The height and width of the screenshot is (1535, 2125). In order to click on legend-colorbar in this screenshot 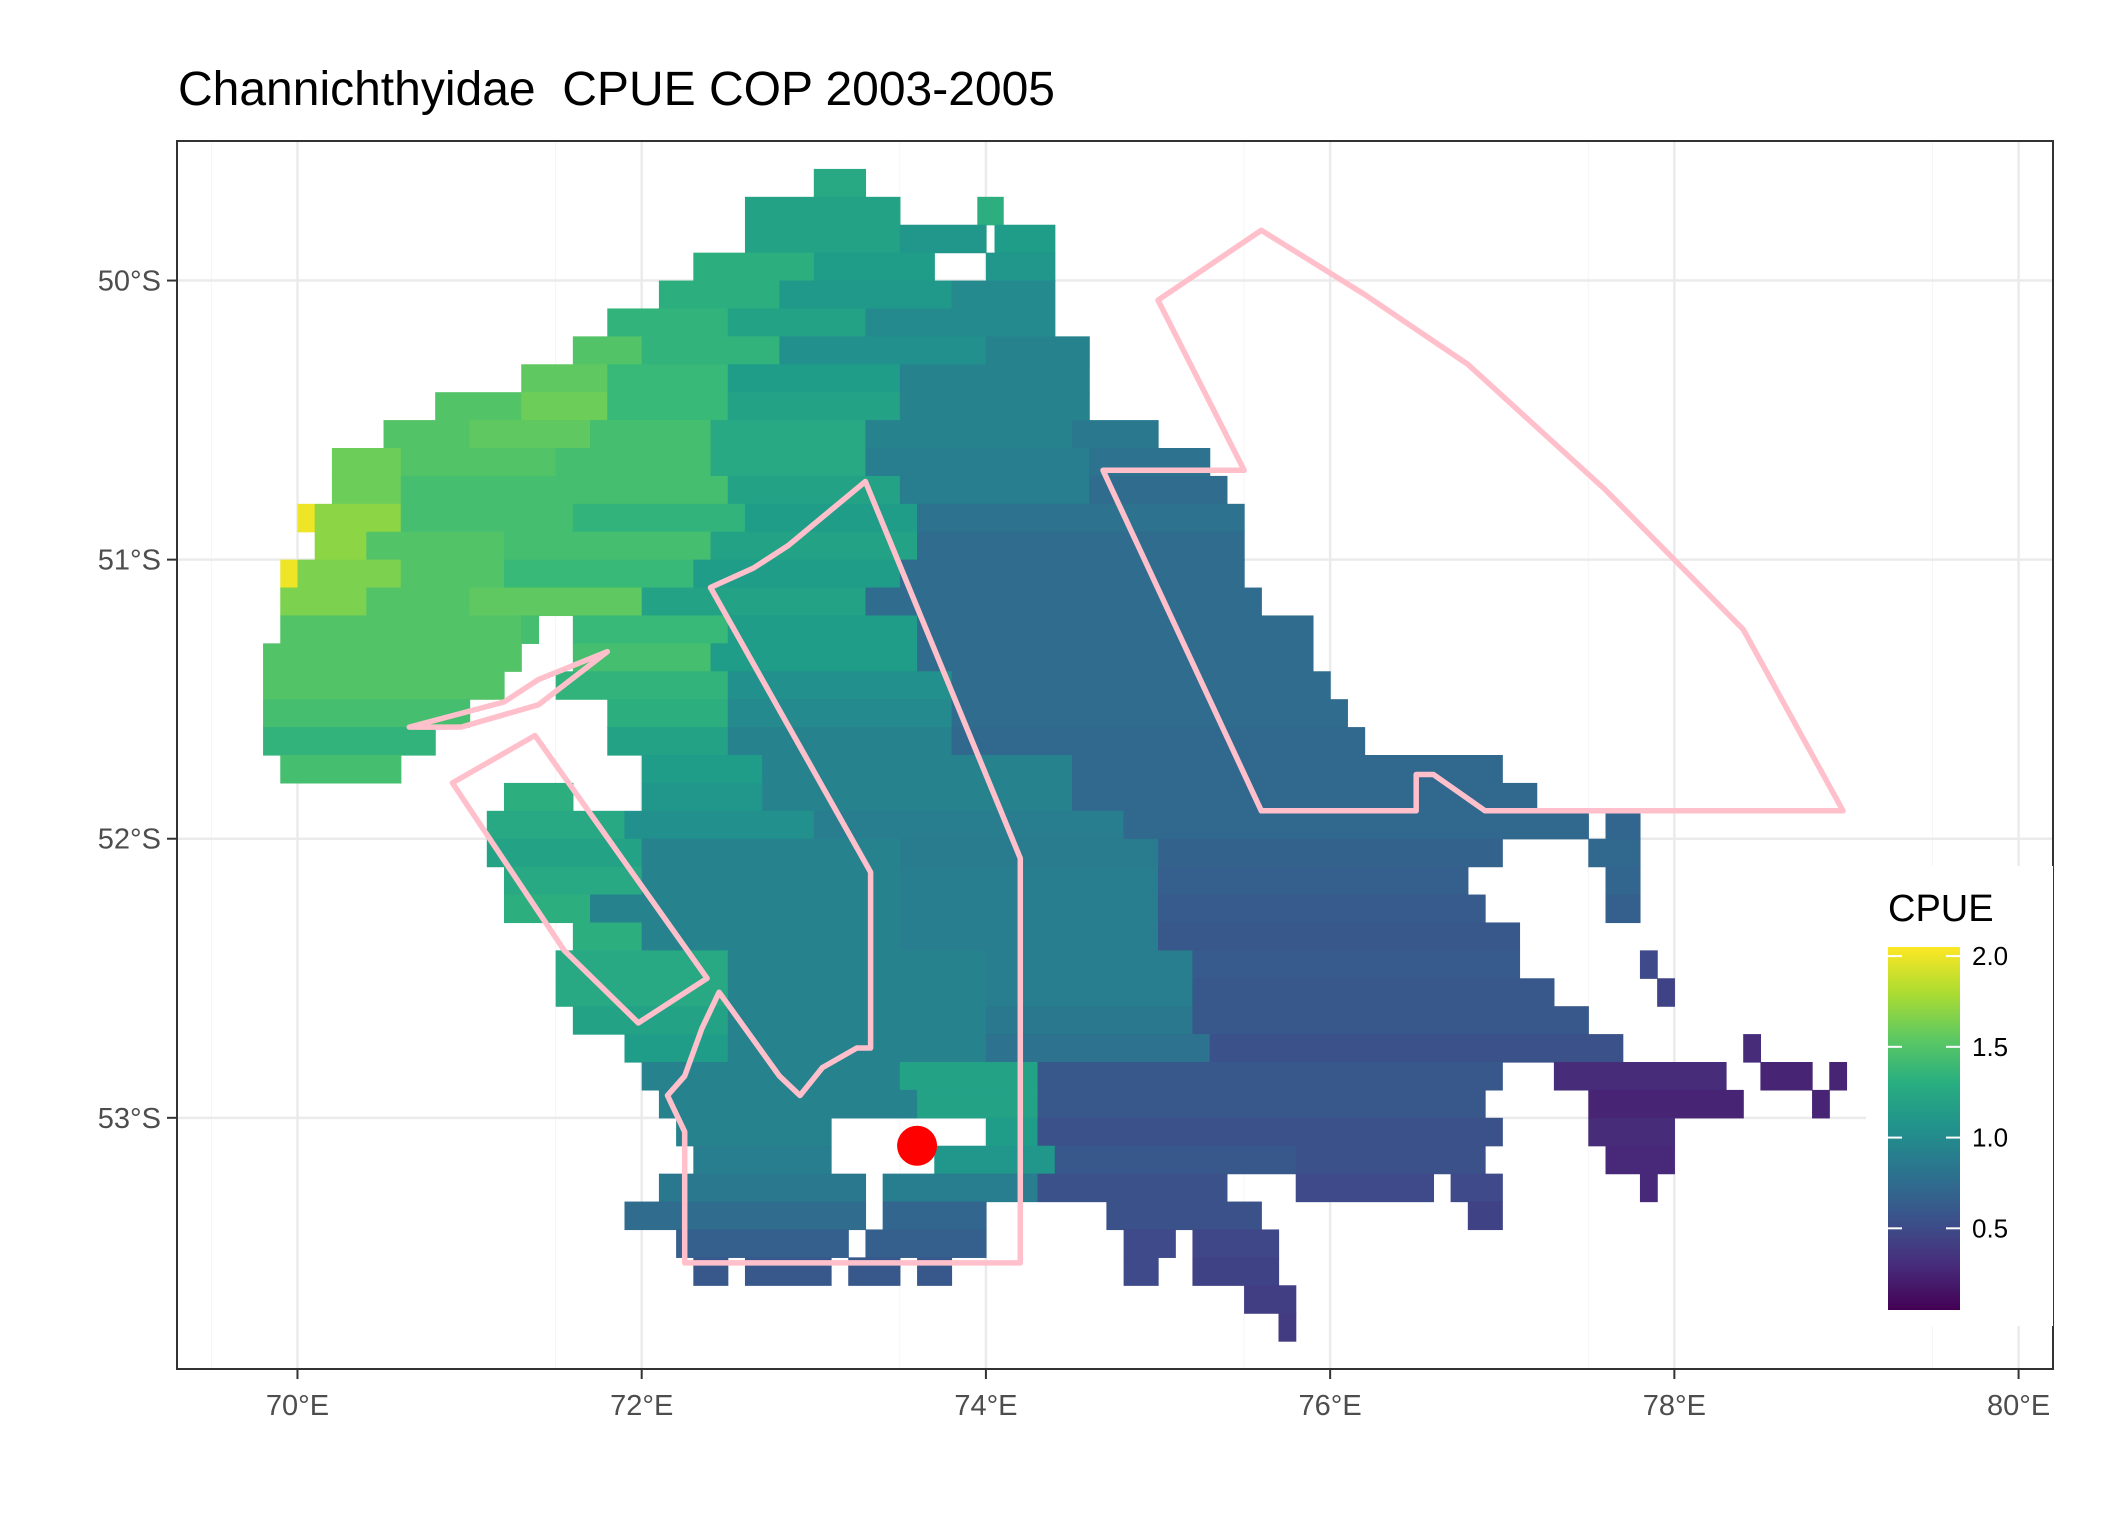, I will do `click(1924, 1128)`.